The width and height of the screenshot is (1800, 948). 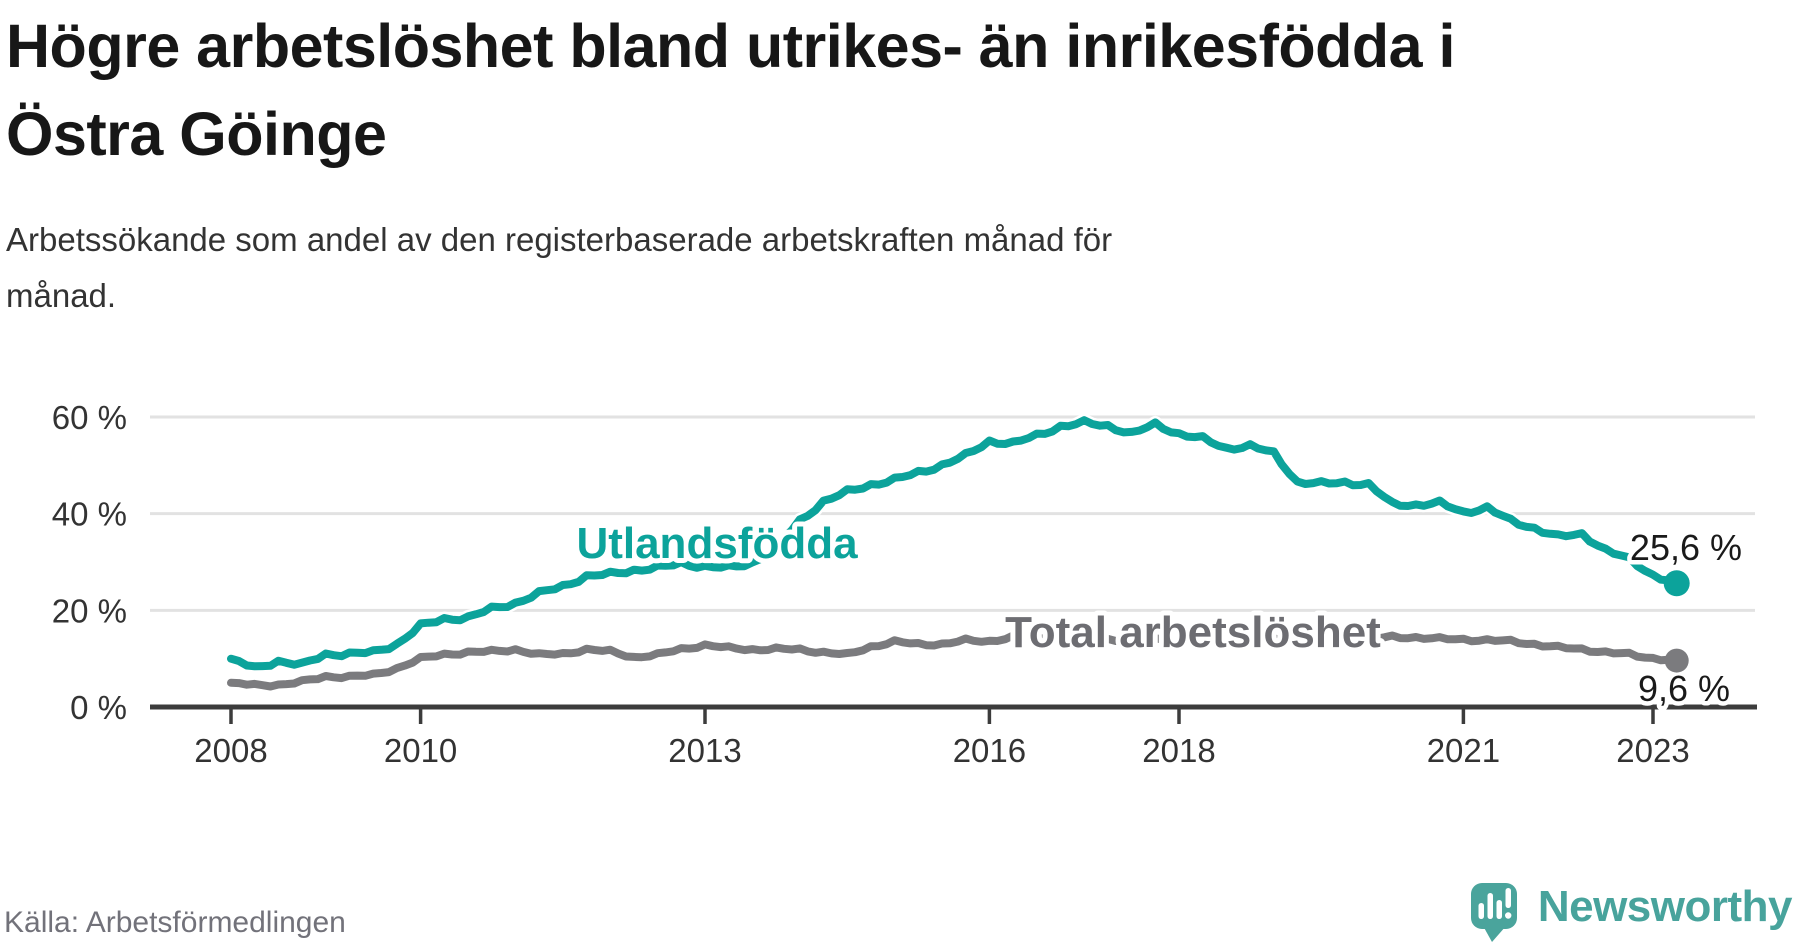 What do you see at coordinates (1463, 750) in the screenshot?
I see `x-tick-label-2021: 2021` at bounding box center [1463, 750].